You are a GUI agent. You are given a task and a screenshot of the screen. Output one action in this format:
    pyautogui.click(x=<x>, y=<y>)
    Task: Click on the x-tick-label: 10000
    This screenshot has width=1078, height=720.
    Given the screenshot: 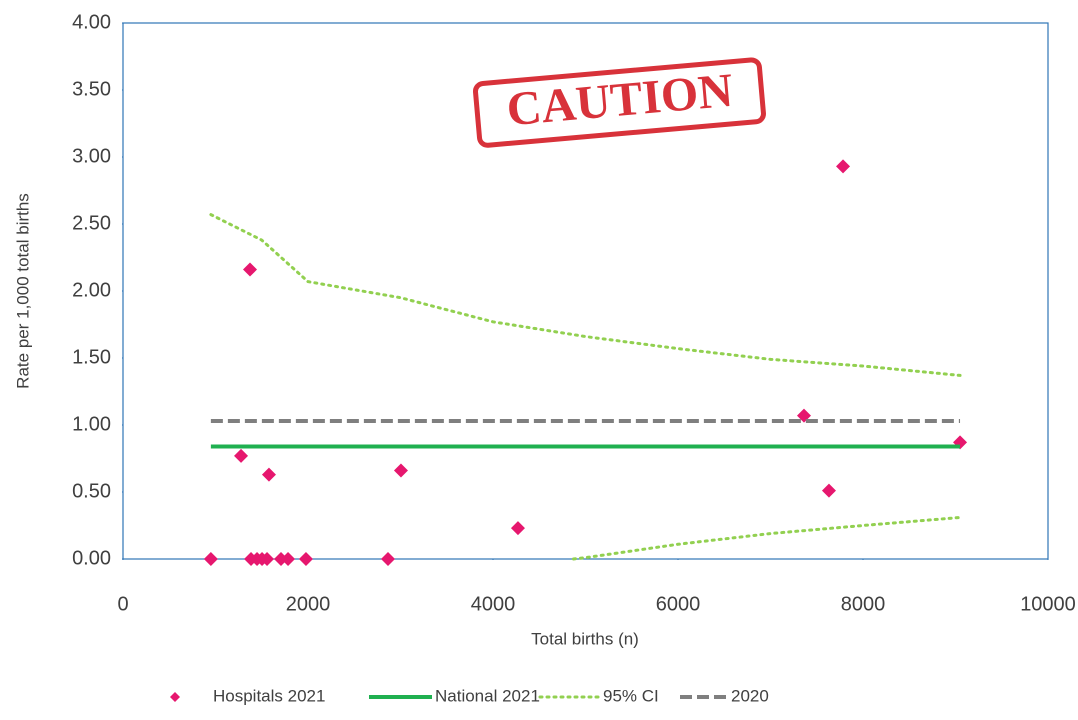 What is the action you would take?
    pyautogui.click(x=1048, y=604)
    